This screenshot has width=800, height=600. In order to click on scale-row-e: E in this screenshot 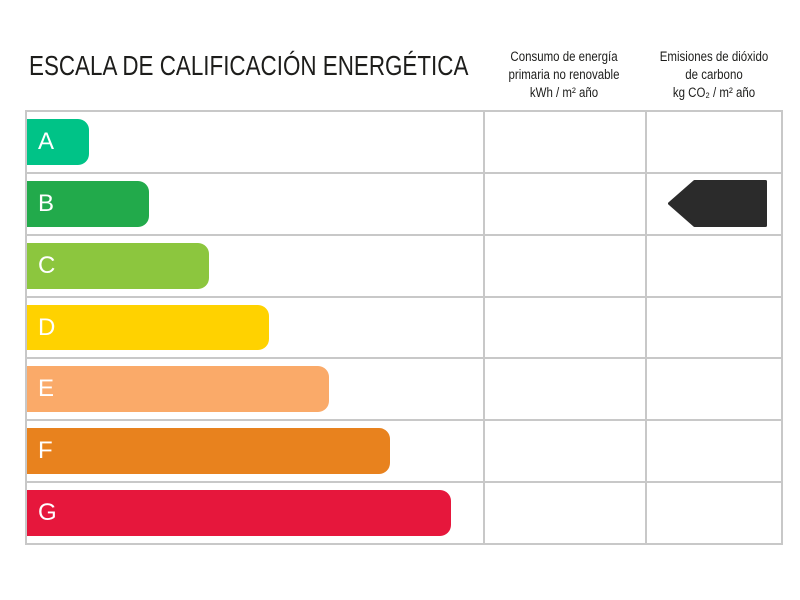, I will do `click(404, 390)`.